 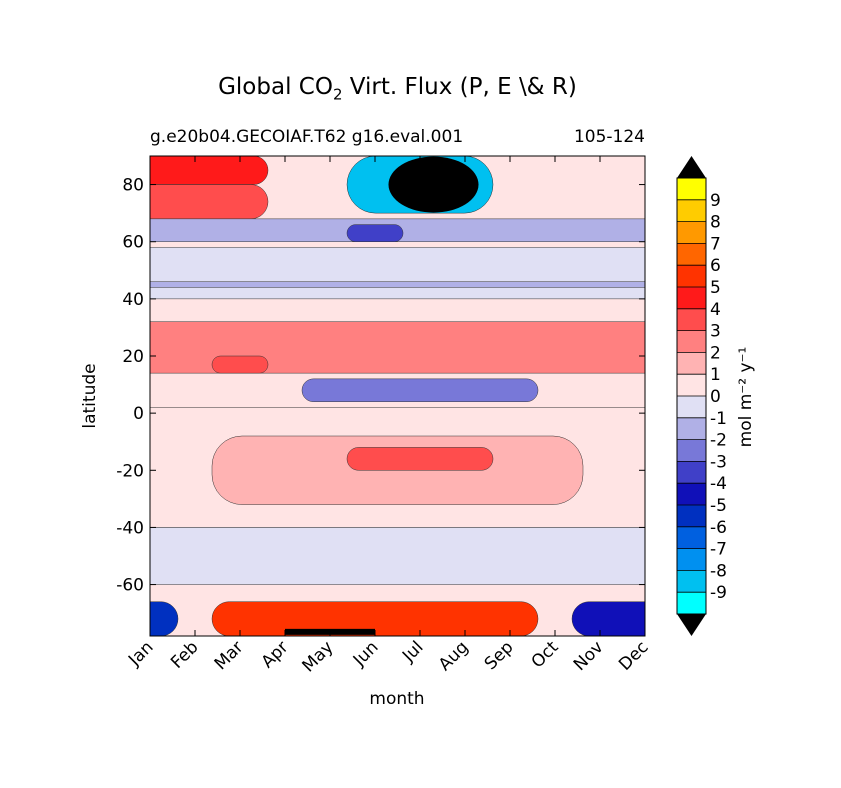 I want to click on colorbar-tick-label: -1, so click(x=718, y=419).